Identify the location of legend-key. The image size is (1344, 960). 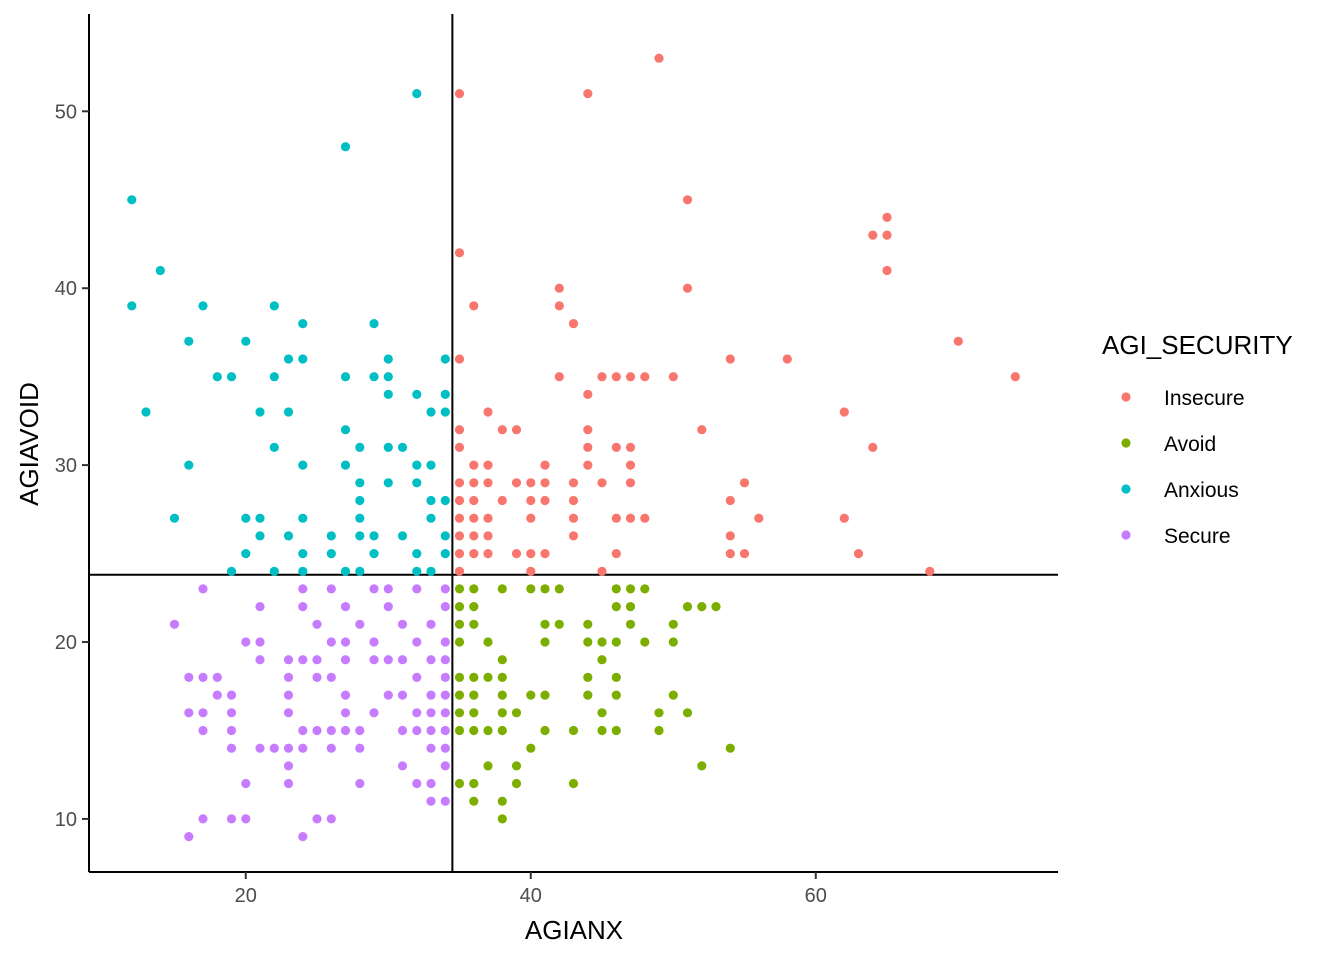
(1126, 397).